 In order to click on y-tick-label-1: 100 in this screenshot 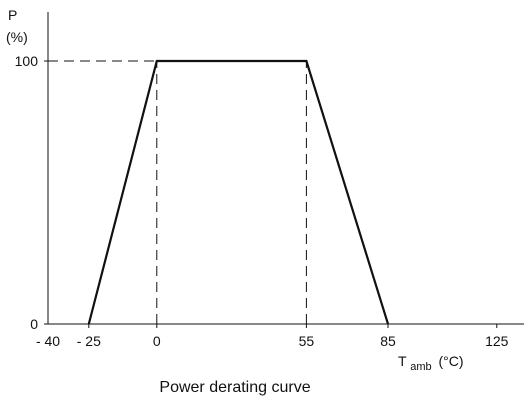, I will do `click(27, 61)`.